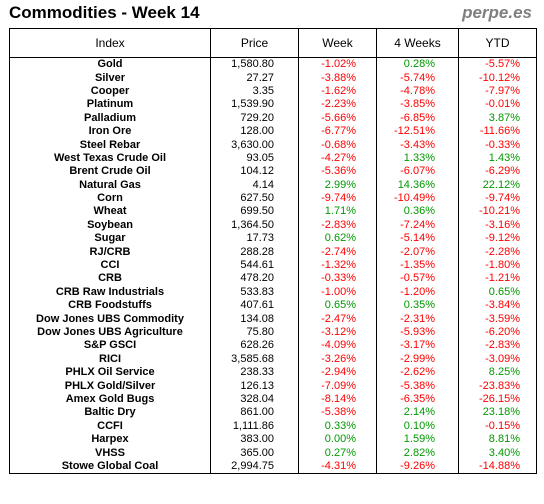 This screenshot has width=544, height=504. Describe the element at coordinates (417, 386) in the screenshot. I see `four-week-change-cell: -5.38%` at that location.